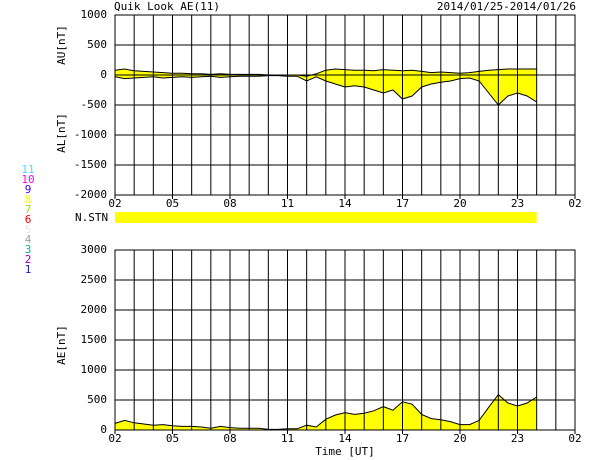 The width and height of the screenshot is (590, 460). I want to click on station-legend-entry: 6, so click(28, 219).